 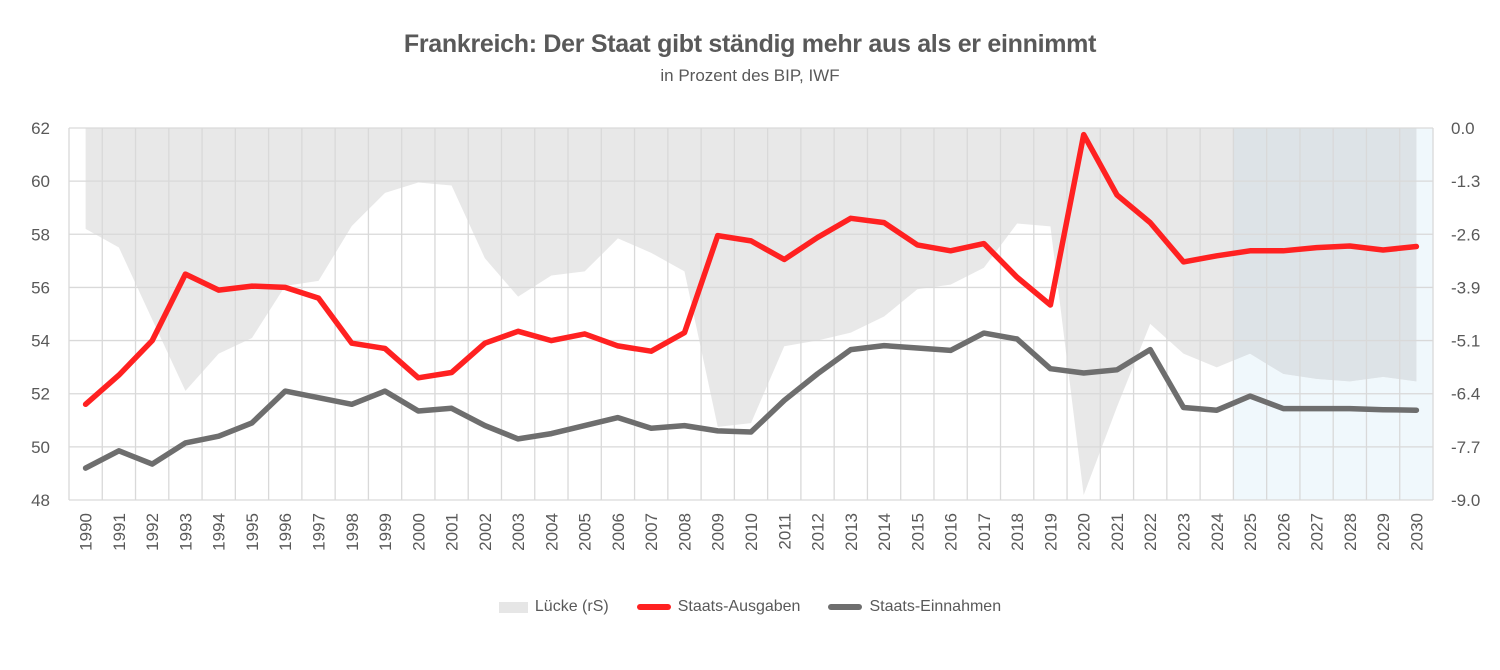 I want to click on x-tick-label: 2006, so click(x=618, y=532).